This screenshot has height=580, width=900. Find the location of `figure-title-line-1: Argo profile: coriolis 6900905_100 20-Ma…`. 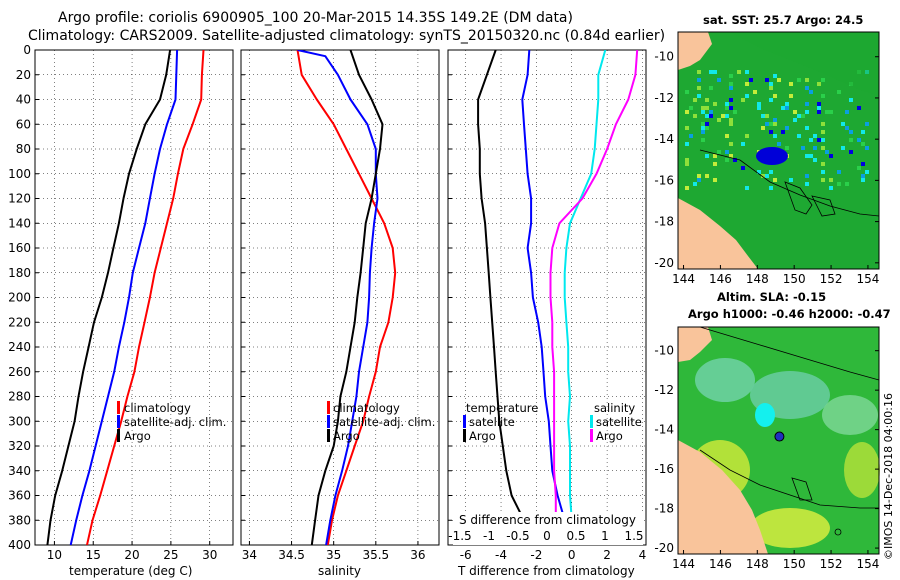

figure-title-line-1: Argo profile: coriolis 6900905_100 20-Ma… is located at coordinates (315, 18).